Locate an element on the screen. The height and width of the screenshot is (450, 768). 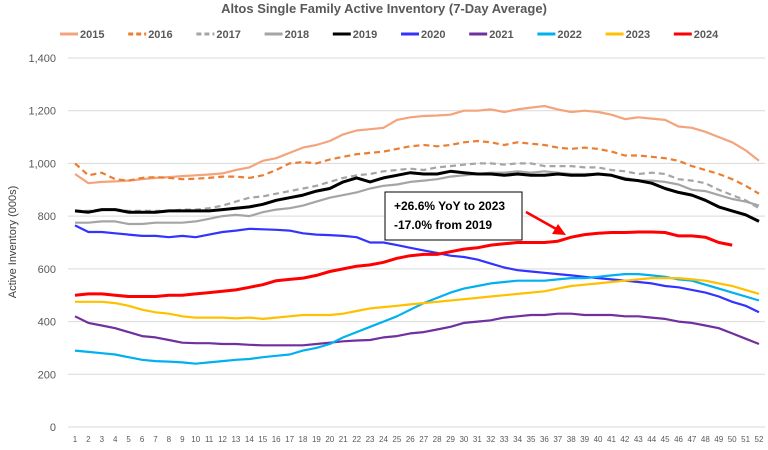
legend-label-2019: 2019 is located at coordinates (365, 35).